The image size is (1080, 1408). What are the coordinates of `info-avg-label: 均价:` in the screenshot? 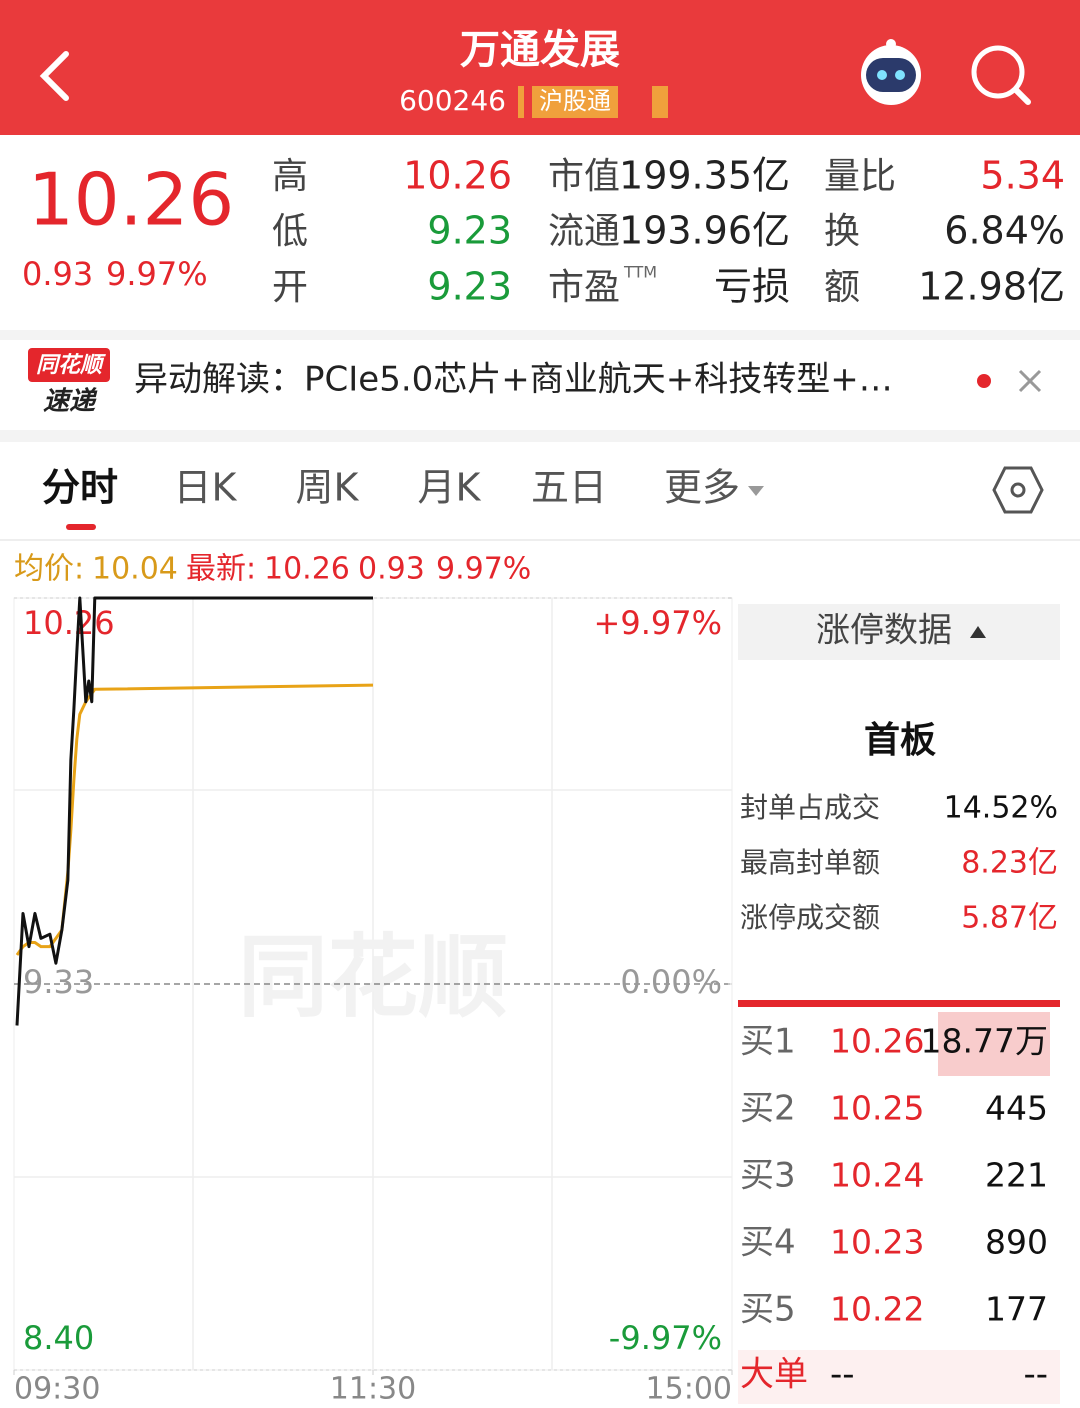 It's located at (49, 569).